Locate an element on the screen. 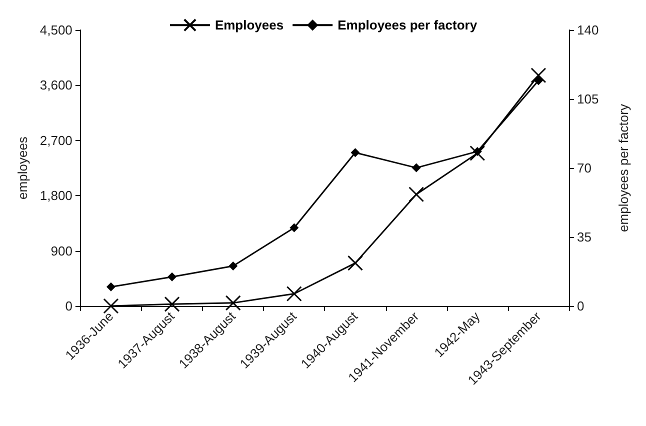  y2-tick-label: 35 is located at coordinates (584, 237).